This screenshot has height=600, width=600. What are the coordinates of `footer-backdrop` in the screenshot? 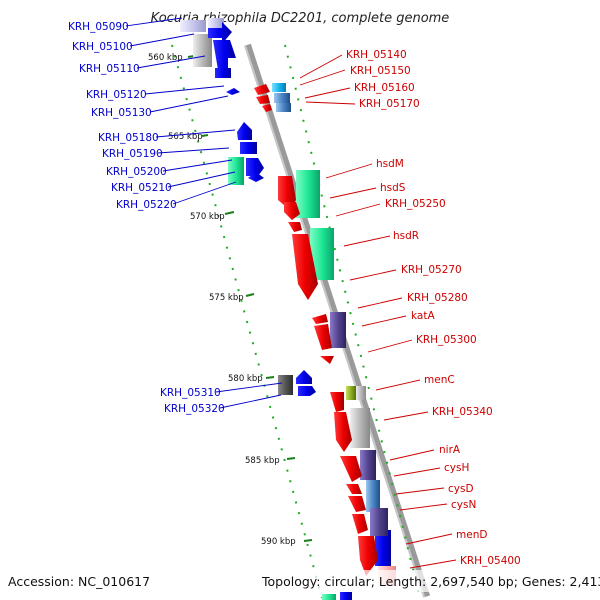 It's located at (300, 581).